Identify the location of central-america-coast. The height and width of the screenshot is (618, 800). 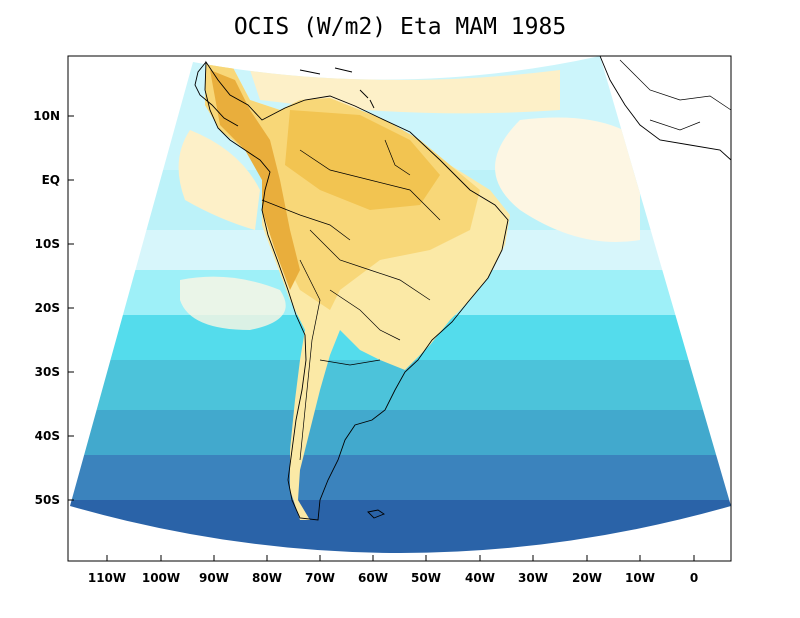
(216, 94).